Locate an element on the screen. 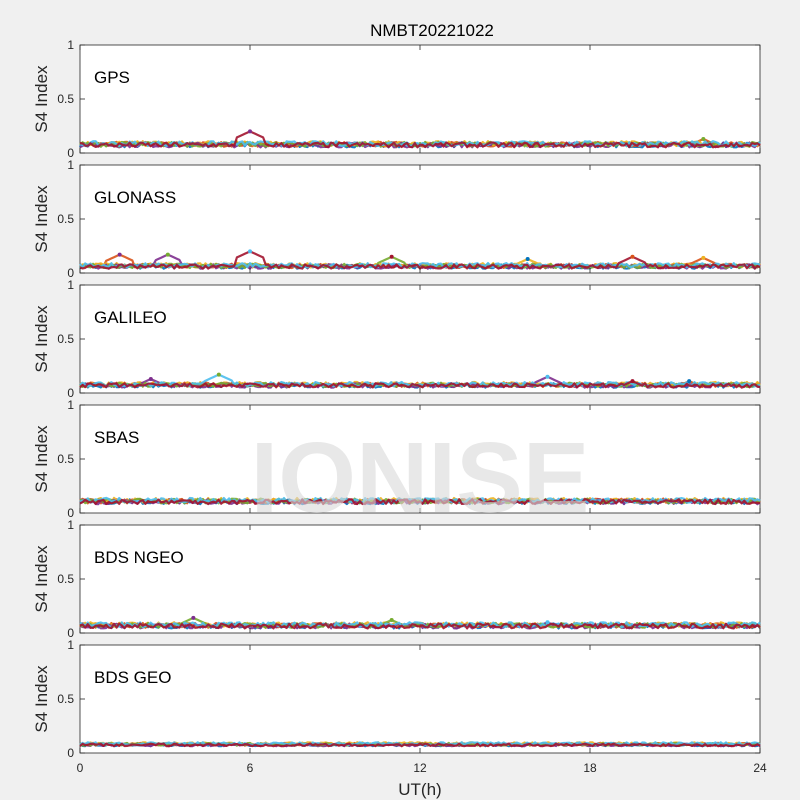 Image resolution: width=800 pixels, height=800 pixels. x-tick-label: 24 is located at coordinates (760, 768).